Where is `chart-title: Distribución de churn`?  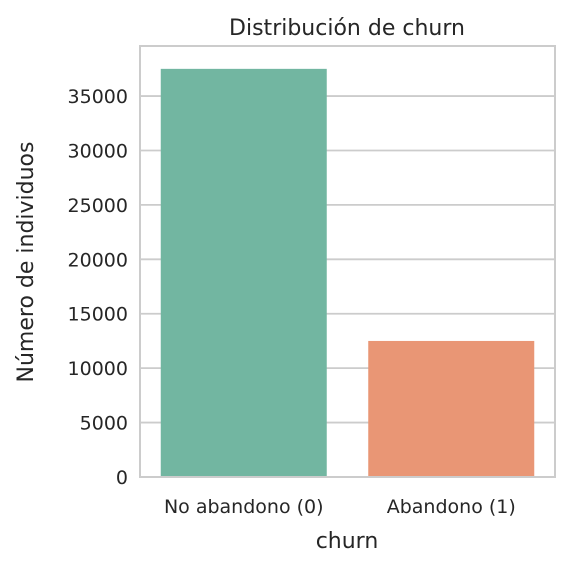 chart-title: Distribución de churn is located at coordinates (347, 28).